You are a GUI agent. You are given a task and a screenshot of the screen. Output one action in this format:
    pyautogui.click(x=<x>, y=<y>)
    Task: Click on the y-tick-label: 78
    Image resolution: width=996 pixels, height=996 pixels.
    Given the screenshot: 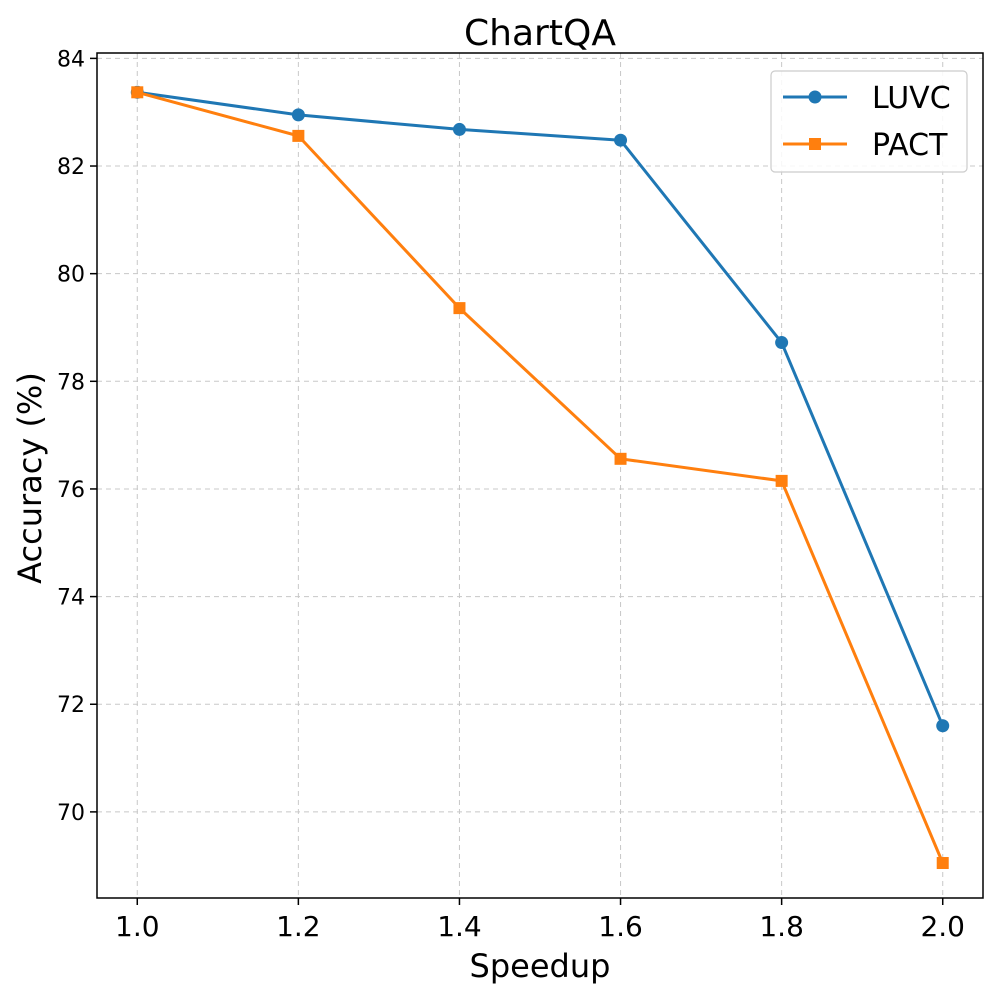 What is the action you would take?
    pyautogui.click(x=71, y=382)
    